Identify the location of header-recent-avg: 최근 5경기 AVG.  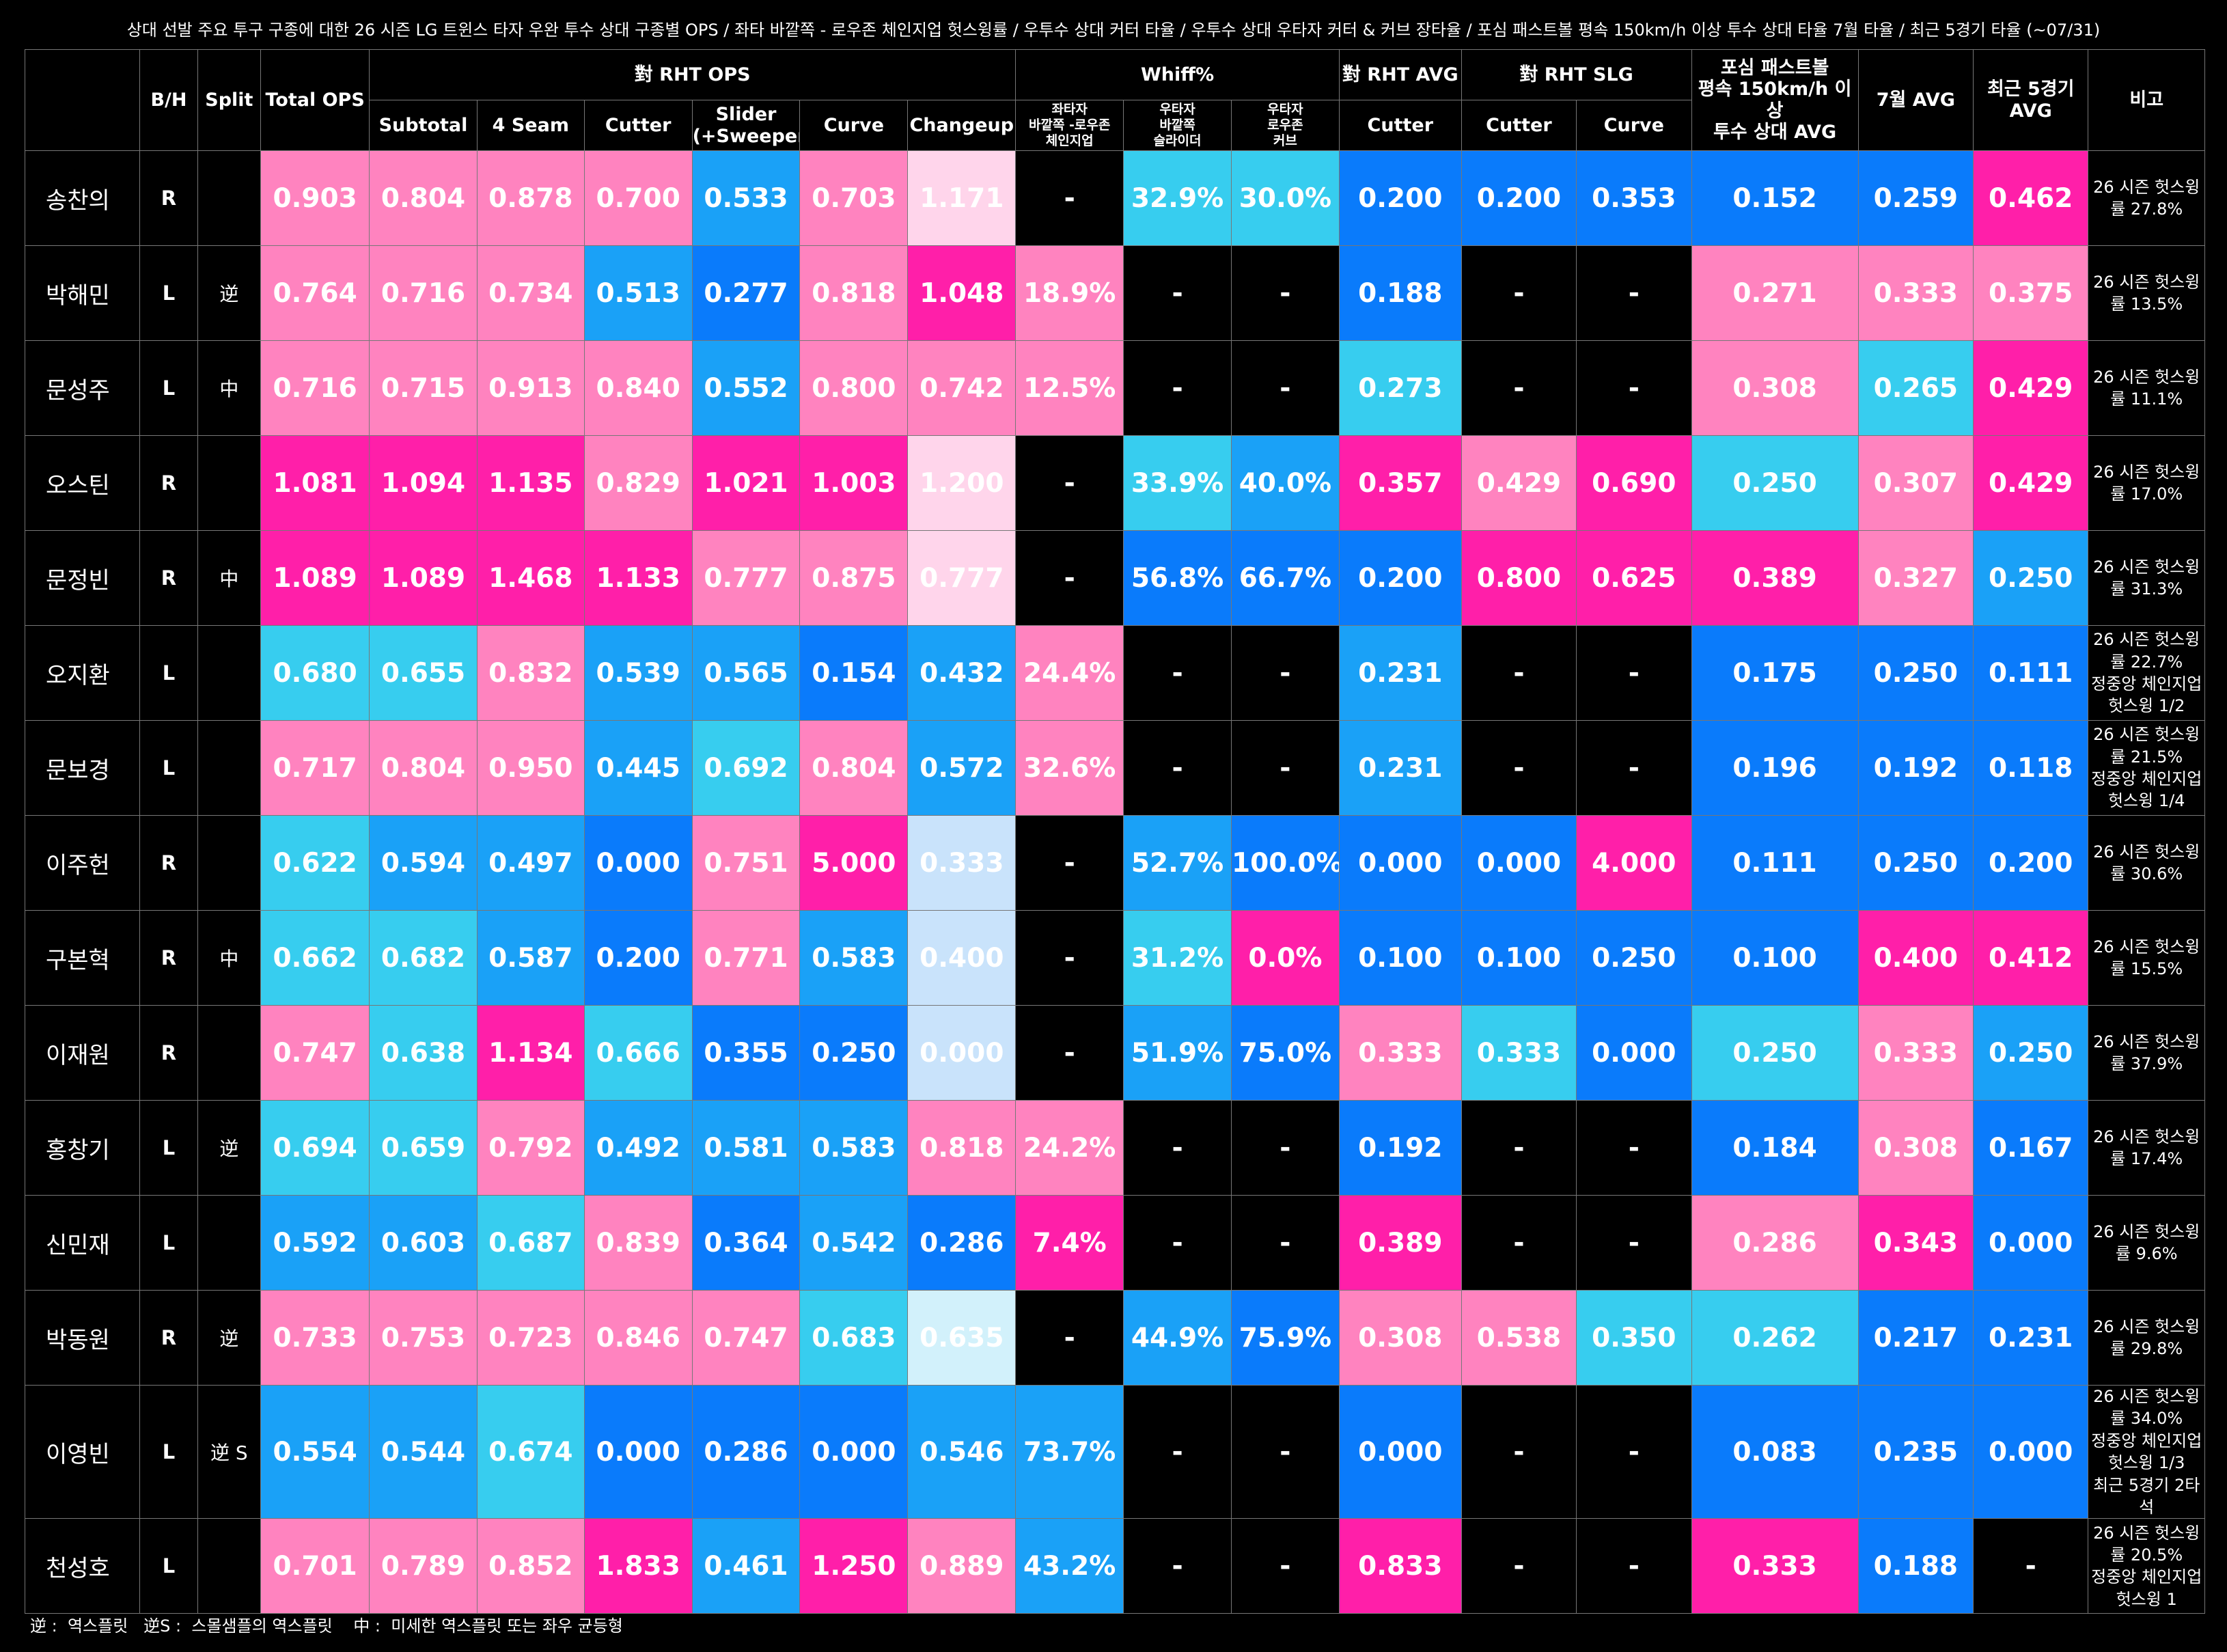
(2031, 100).